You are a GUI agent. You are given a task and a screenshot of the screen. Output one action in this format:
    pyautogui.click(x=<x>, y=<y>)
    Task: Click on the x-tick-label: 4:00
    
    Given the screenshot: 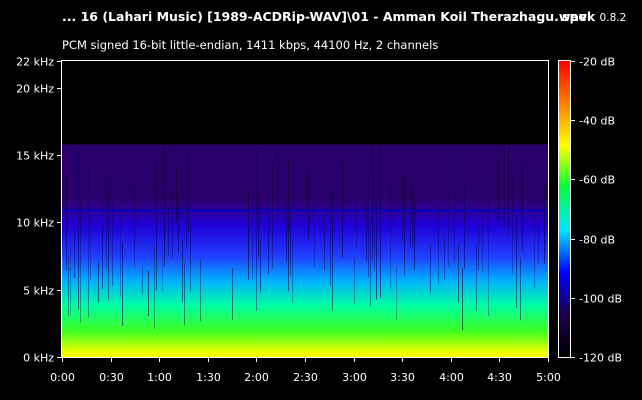 What is the action you would take?
    pyautogui.click(x=451, y=377)
    